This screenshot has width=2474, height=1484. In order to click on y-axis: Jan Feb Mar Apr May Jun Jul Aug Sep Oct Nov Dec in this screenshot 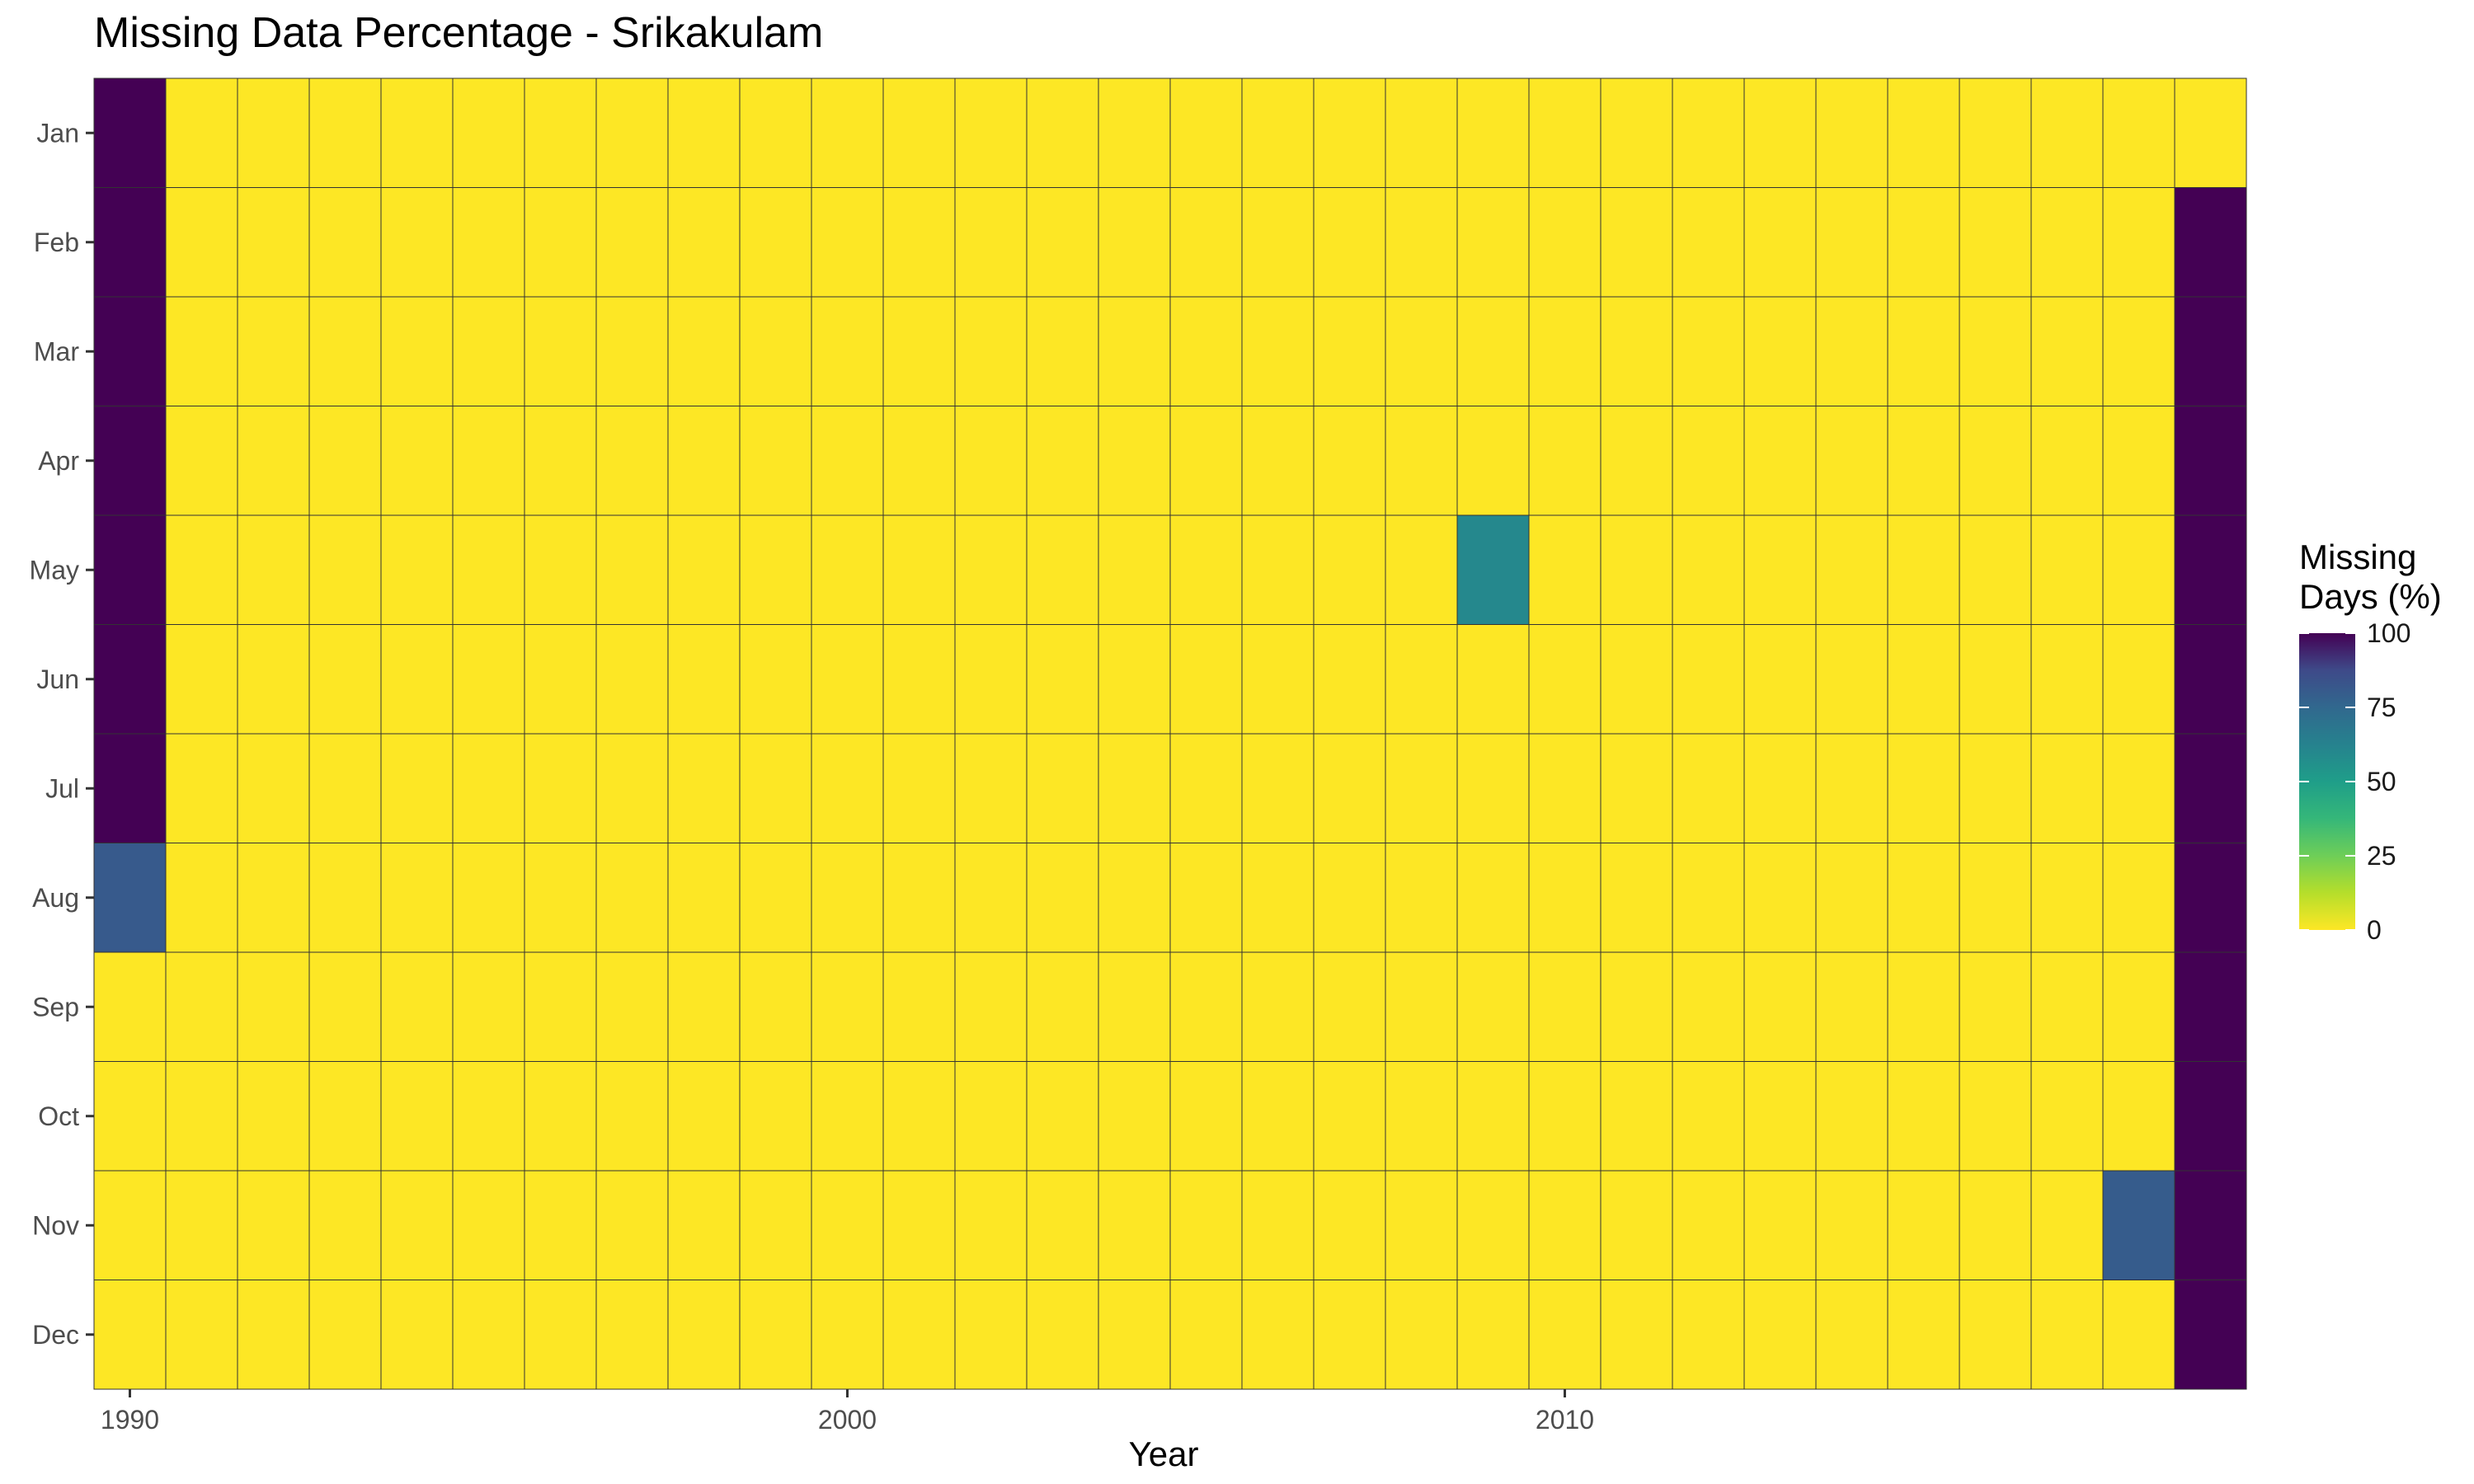, I will do `click(62, 734)`.